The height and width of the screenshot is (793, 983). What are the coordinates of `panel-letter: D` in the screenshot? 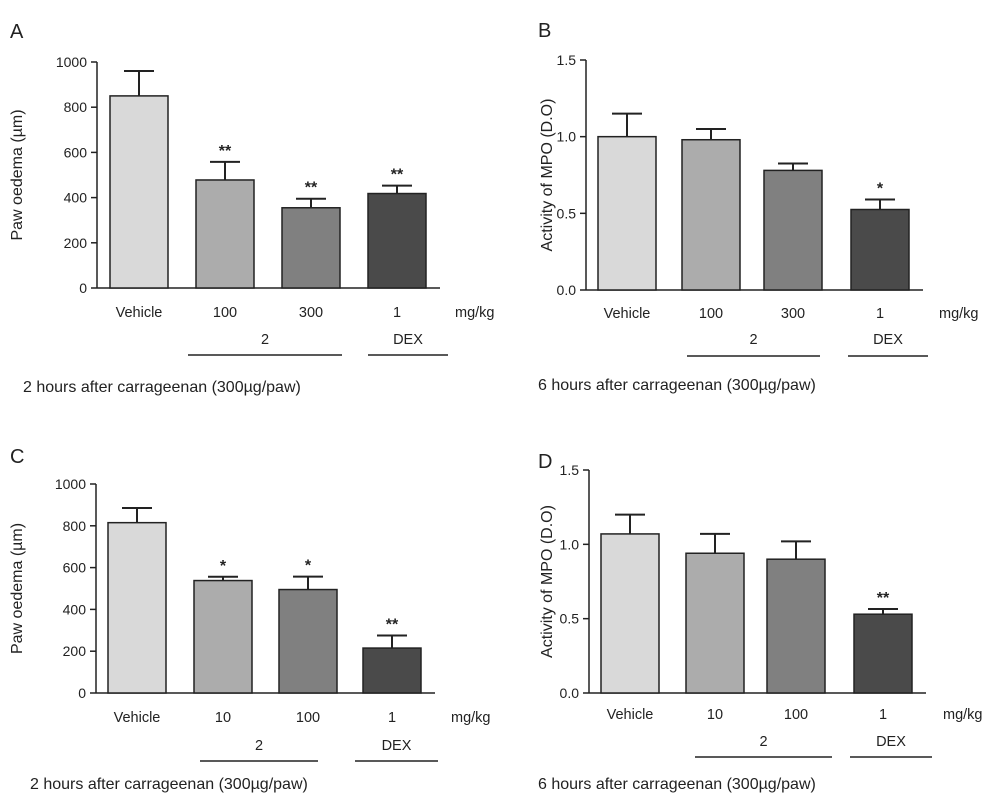 It's located at (545, 462).